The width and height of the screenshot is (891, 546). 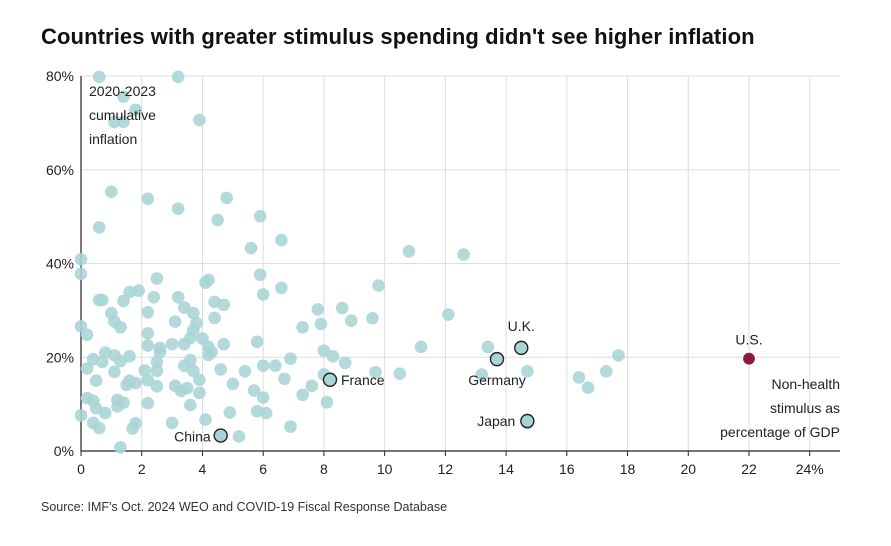 I want to click on y-axis-note: 2020-2023, so click(x=122, y=91).